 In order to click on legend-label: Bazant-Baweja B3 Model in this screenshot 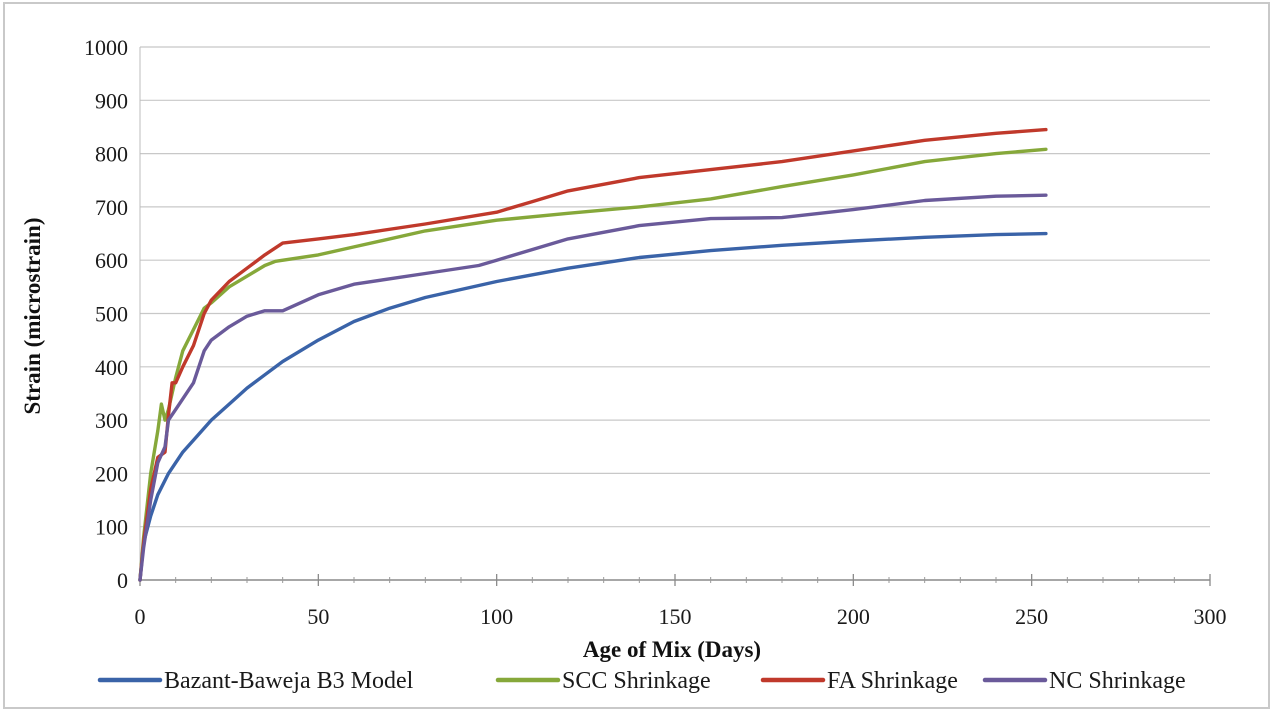, I will do `click(289, 681)`.